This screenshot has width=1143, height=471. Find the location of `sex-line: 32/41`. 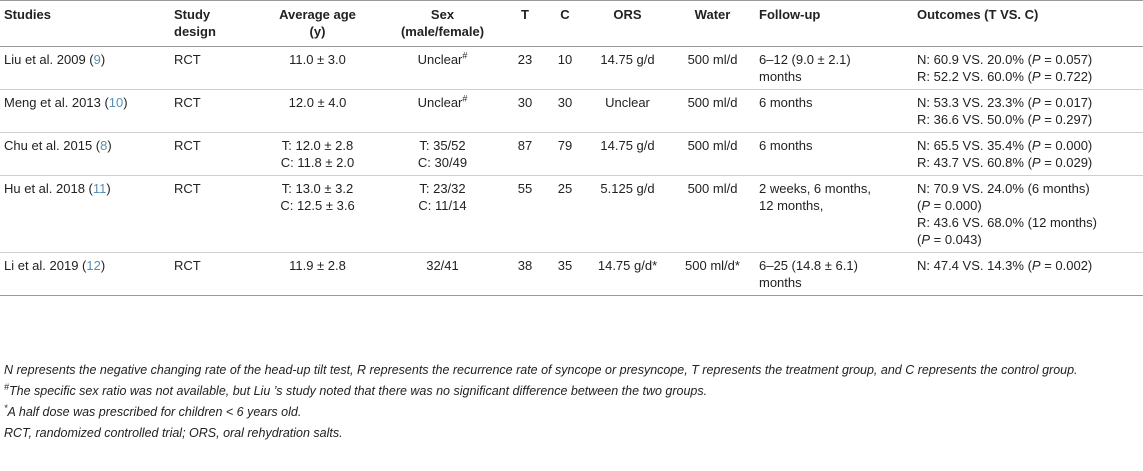

sex-line: 32/41 is located at coordinates (442, 265).